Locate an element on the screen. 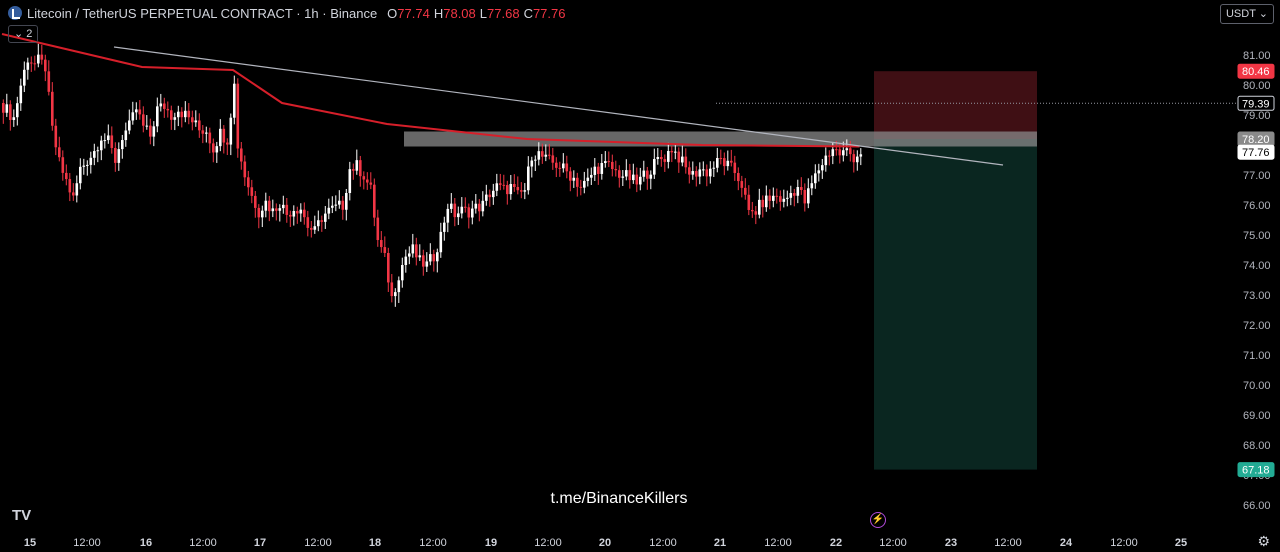  gear-icon: ⚙ is located at coordinates (1263, 541).